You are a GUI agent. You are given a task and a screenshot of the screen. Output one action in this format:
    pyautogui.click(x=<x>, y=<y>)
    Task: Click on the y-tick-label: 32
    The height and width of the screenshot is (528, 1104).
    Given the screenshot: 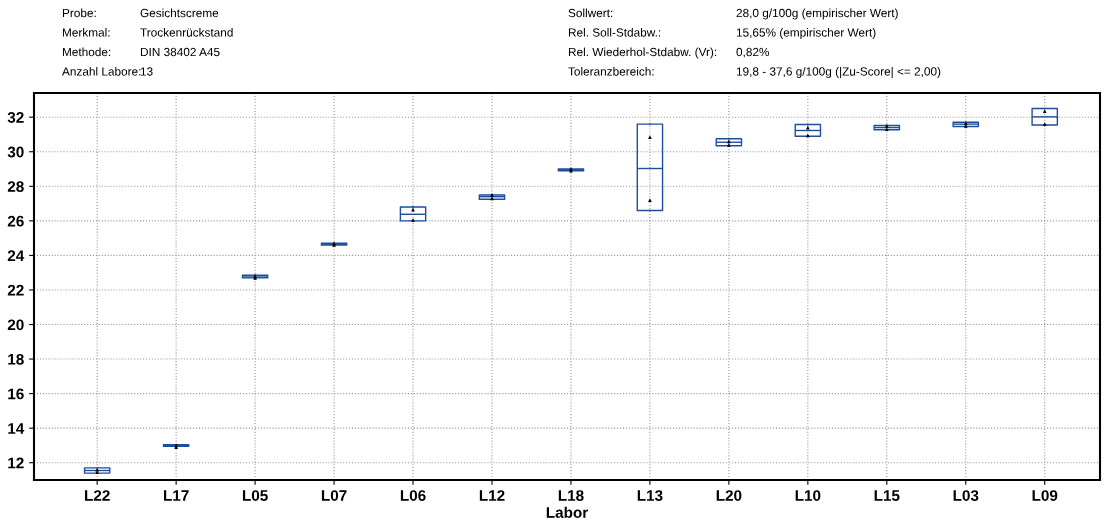 What is the action you would take?
    pyautogui.click(x=15, y=117)
    